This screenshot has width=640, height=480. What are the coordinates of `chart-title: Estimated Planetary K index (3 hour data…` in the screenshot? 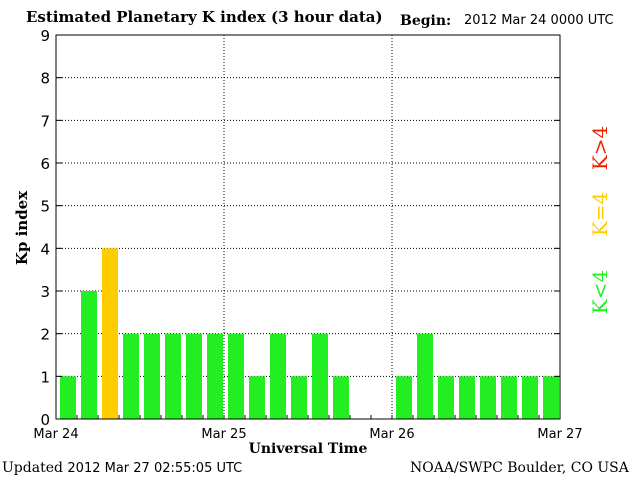 It's located at (204, 17).